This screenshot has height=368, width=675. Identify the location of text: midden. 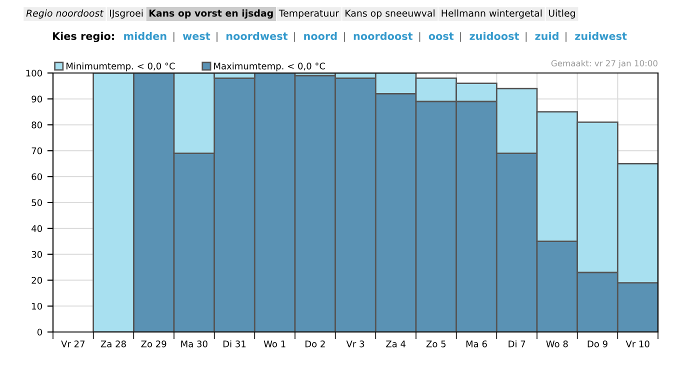
(145, 36).